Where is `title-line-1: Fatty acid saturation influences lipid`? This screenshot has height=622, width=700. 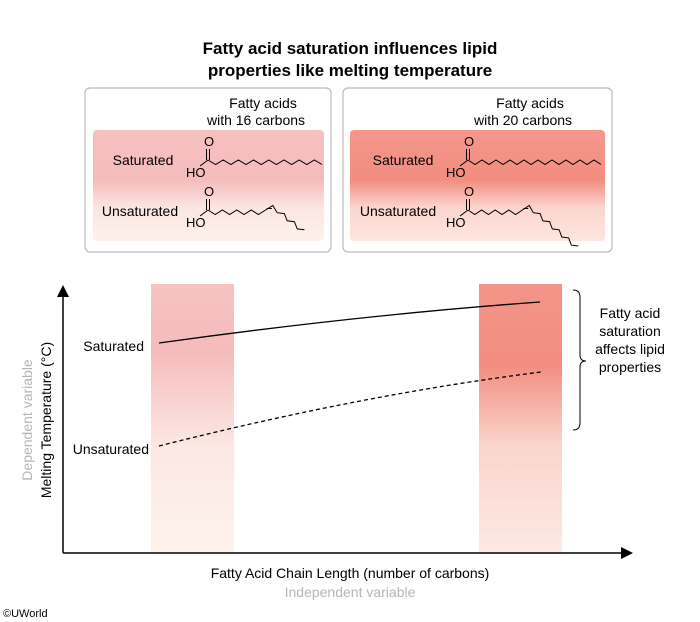
title-line-1: Fatty acid saturation influences lipid is located at coordinates (350, 48).